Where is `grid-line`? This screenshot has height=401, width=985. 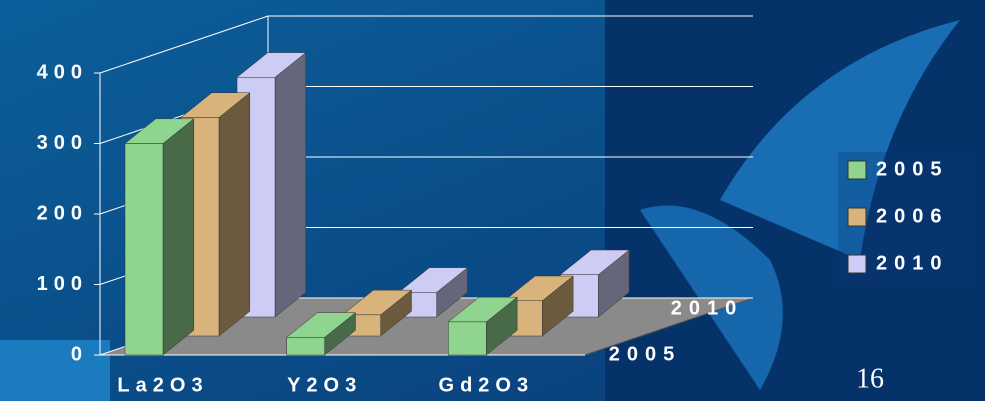
grid-line is located at coordinates (184, 44).